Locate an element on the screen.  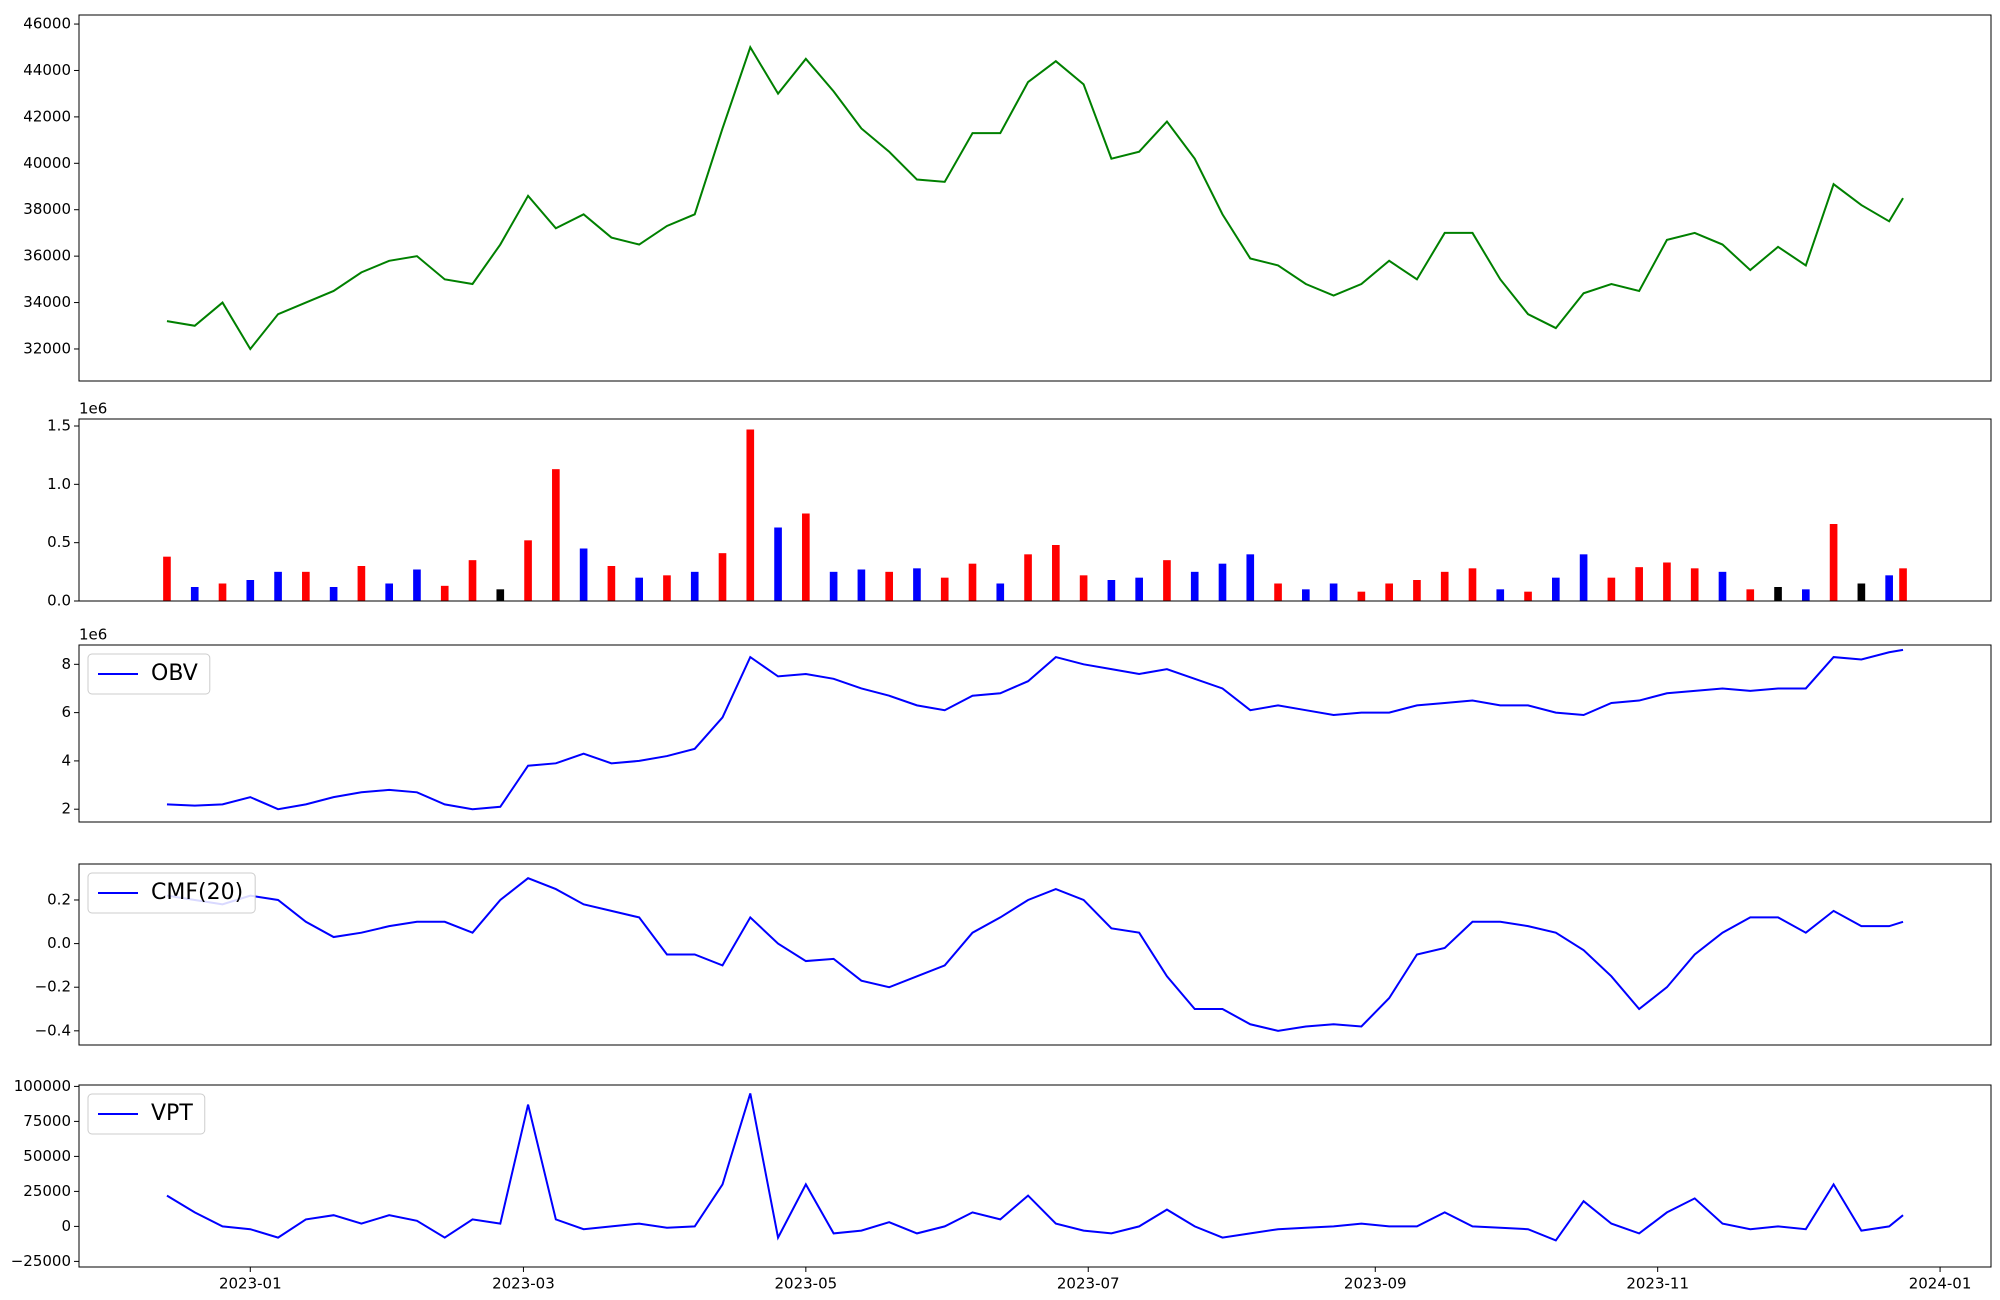
y-tick-label: 2 is located at coordinates (66, 809).